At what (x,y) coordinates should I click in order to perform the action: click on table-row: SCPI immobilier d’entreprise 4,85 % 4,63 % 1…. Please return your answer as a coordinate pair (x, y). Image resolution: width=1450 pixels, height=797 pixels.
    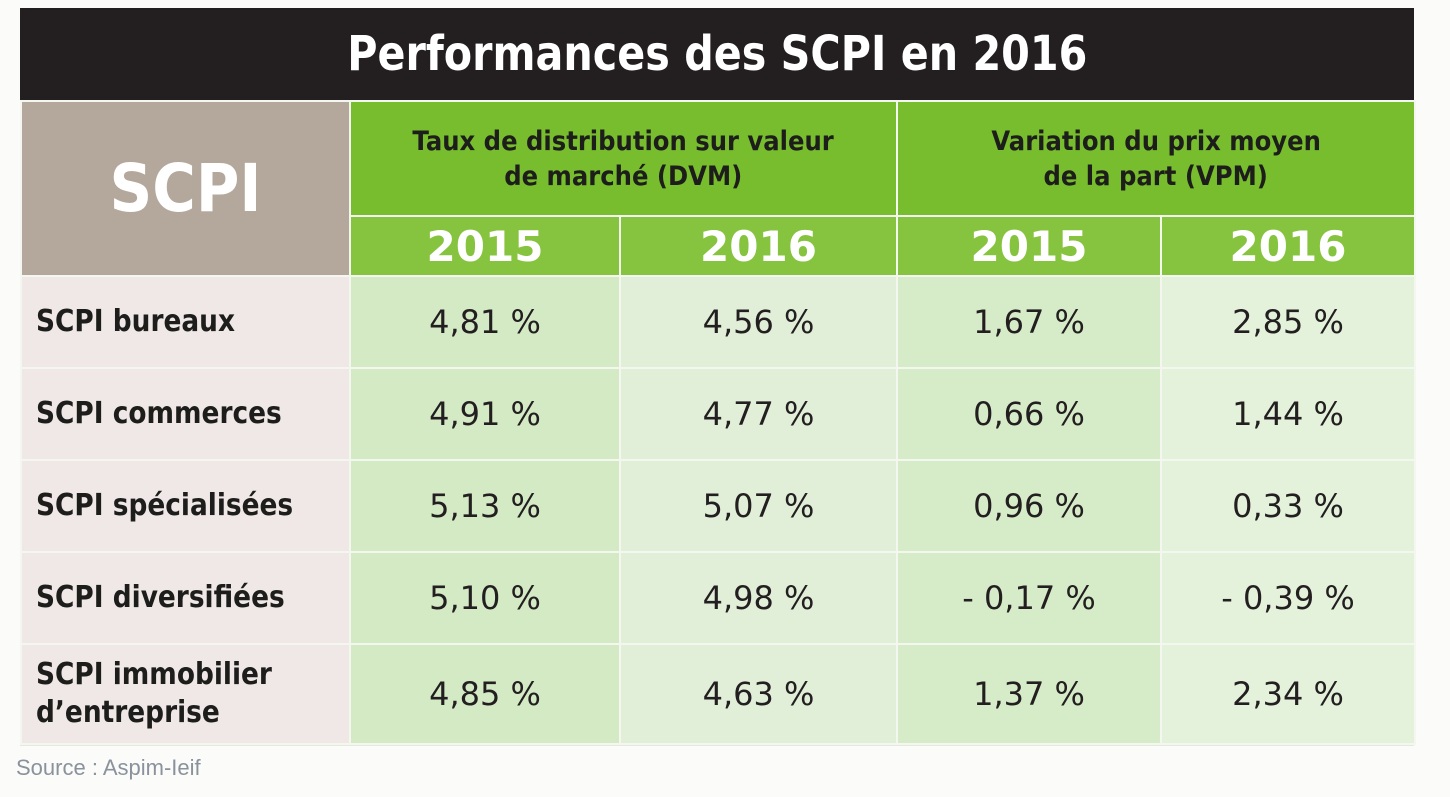
    Looking at the image, I should click on (718, 694).